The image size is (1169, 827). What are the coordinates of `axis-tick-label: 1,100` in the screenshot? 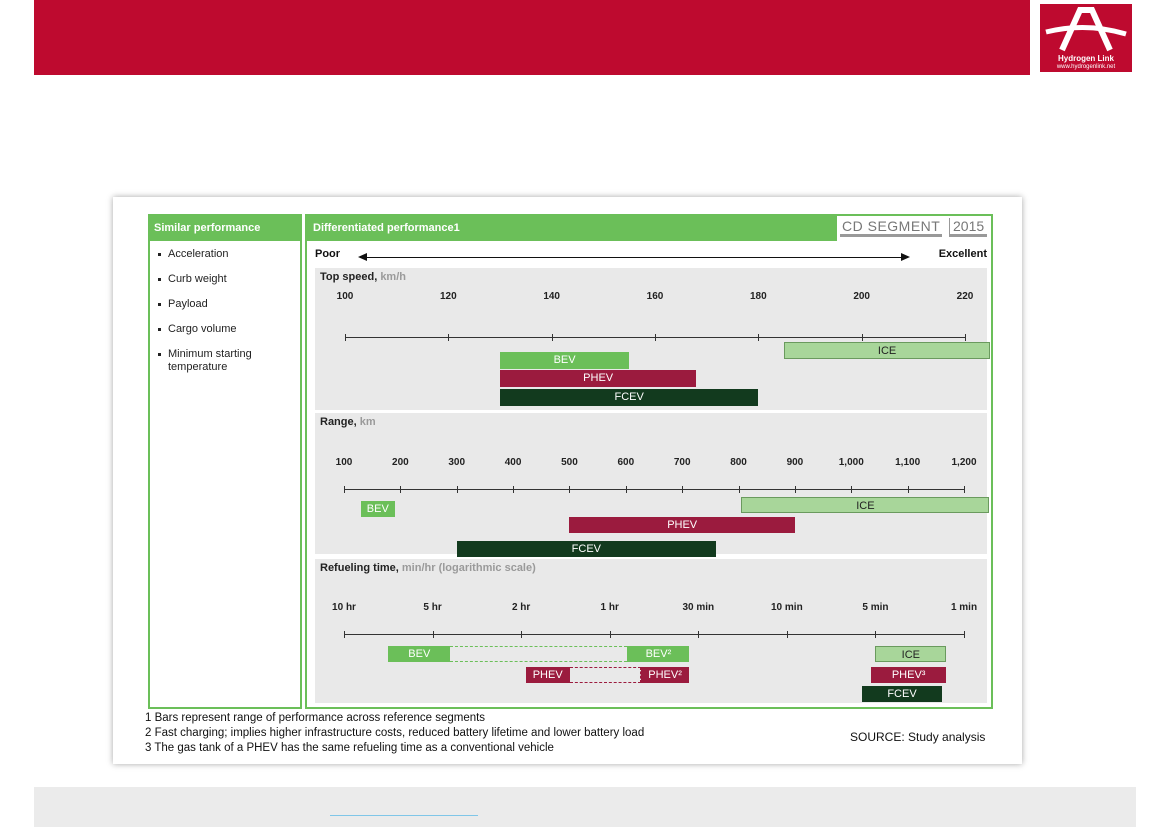 It's located at (908, 462).